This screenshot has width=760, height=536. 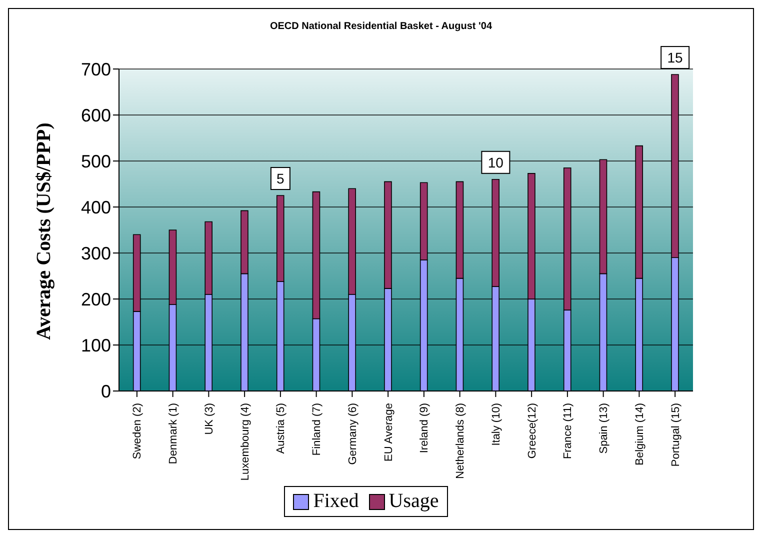 I want to click on x-tick-label: Italy (10), so click(x=496, y=424).